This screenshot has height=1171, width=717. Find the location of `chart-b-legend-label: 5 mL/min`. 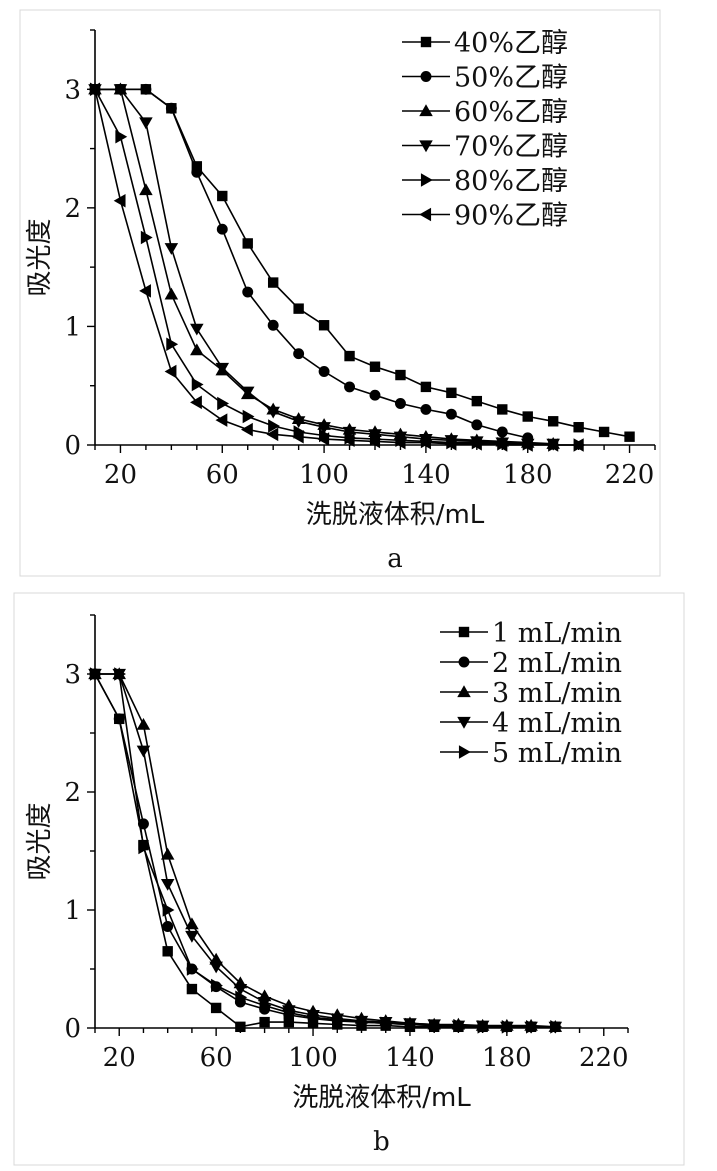

chart-b-legend-label: 5 mL/min is located at coordinates (557, 753).